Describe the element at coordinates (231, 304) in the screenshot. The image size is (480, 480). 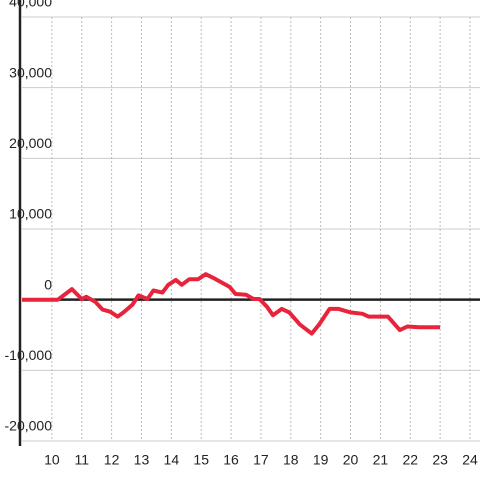
I see `line-series` at that location.